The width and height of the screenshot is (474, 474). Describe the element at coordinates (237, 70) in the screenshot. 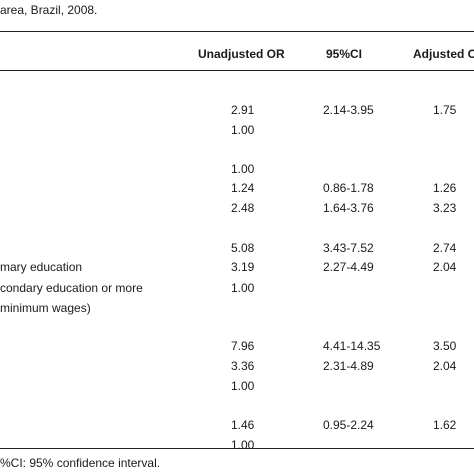

I see `header-rule` at that location.